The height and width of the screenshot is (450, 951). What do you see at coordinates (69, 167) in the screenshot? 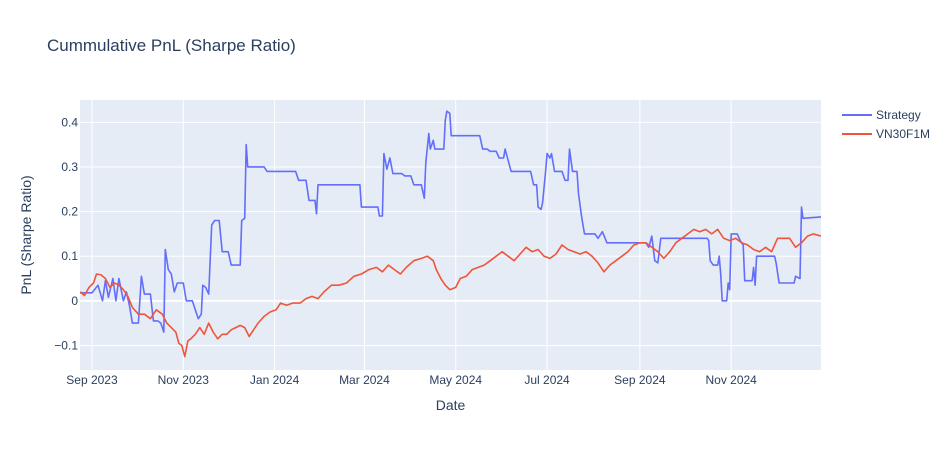
I see `y-tick-label: 0.3` at bounding box center [69, 167].